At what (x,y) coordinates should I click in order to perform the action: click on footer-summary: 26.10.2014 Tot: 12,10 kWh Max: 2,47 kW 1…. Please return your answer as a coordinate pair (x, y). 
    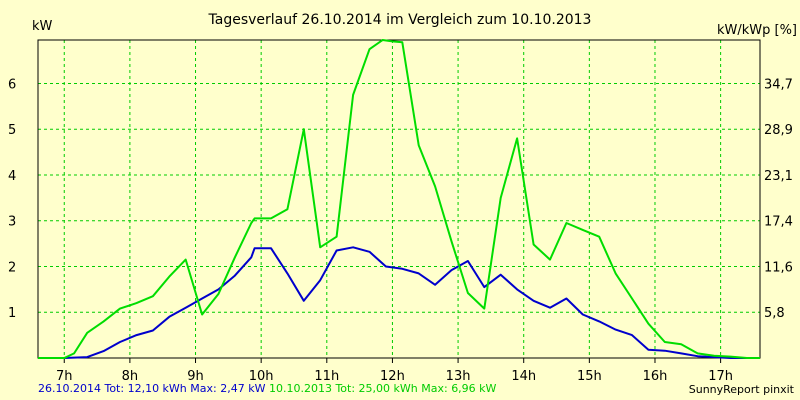
    Looking at the image, I should click on (267, 388).